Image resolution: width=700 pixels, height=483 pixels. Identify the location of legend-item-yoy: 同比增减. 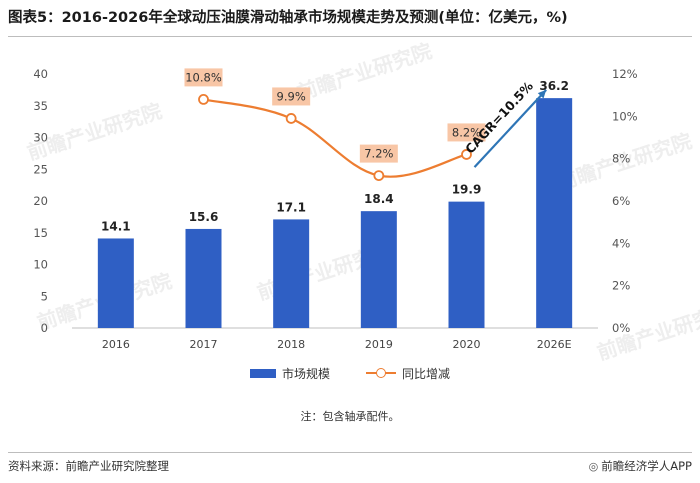
(408, 373).